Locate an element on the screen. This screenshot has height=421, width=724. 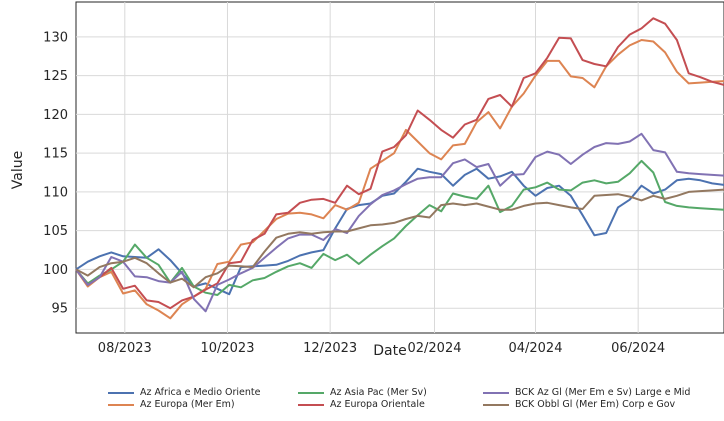
legend-item: BCK Obbl Gl (Mer Em) Corp e Gov is located at coordinates (595, 404).